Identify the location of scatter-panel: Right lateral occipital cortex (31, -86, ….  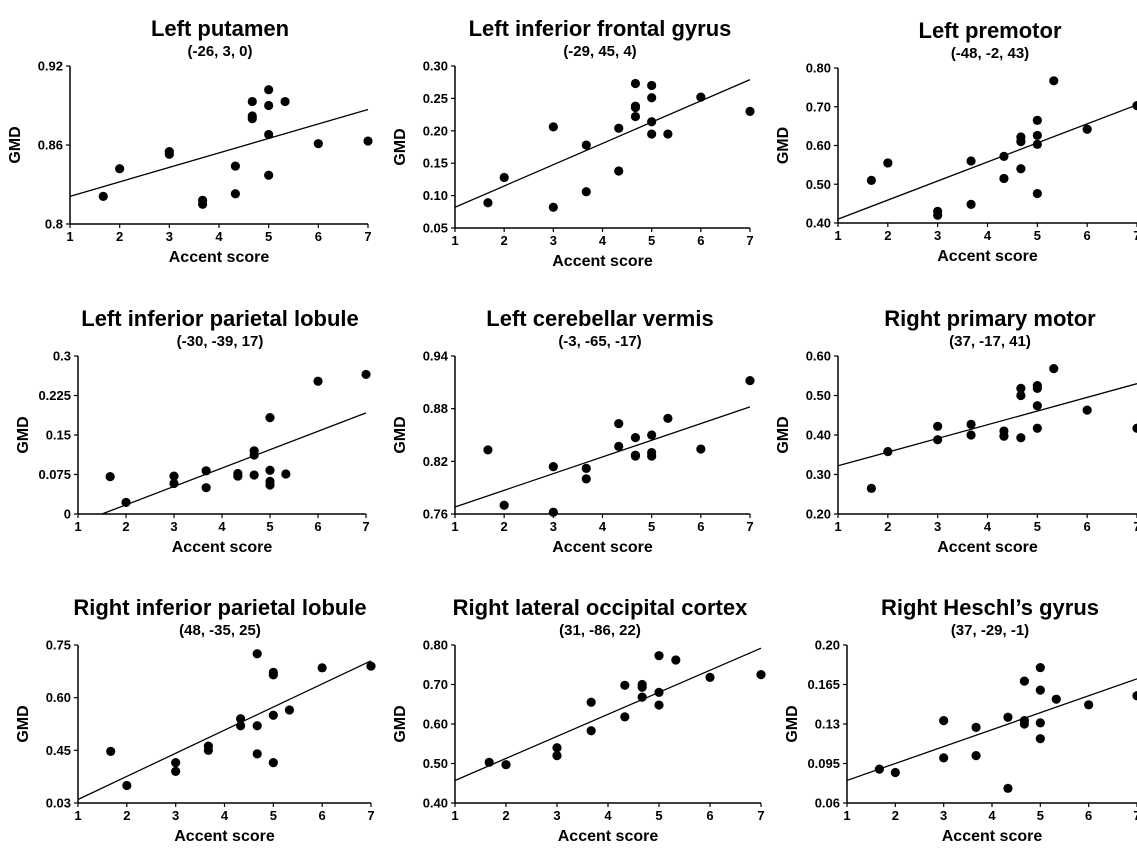
(579, 720).